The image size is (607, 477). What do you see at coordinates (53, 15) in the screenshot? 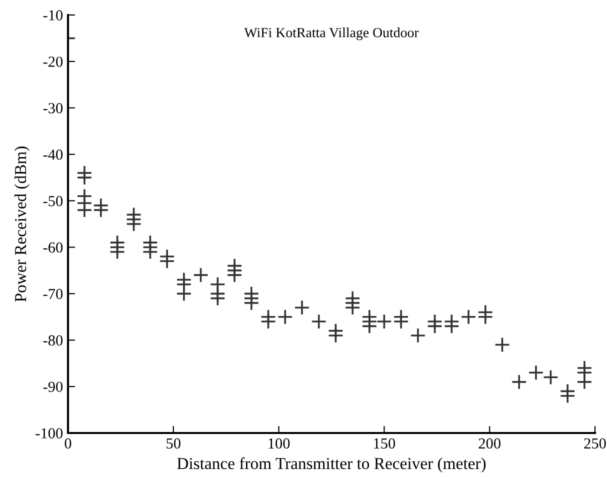
I see `y-tick-label: -10` at bounding box center [53, 15].